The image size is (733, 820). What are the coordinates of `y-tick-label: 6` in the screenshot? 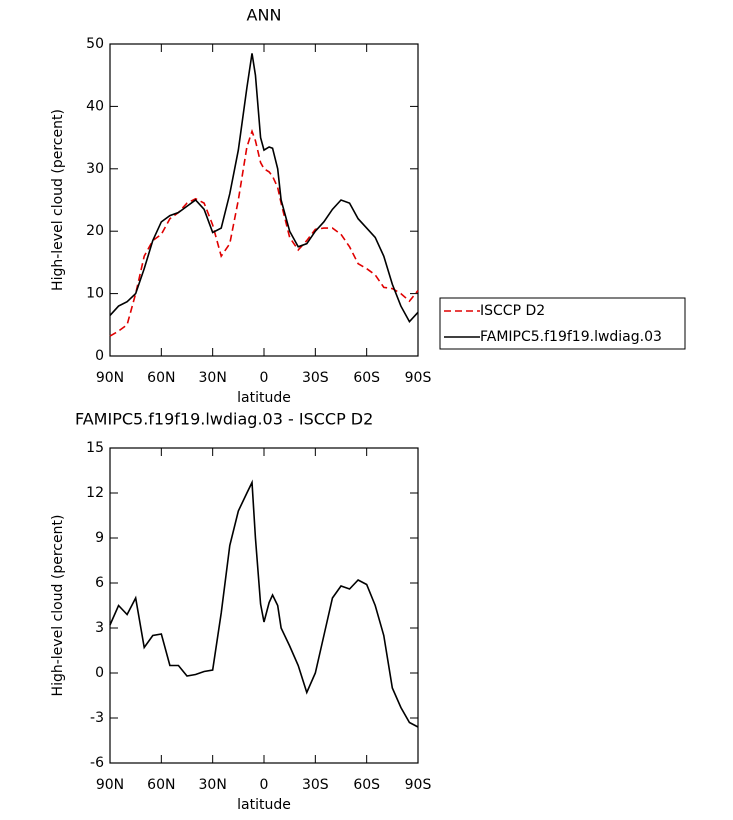 It's located at (99, 583).